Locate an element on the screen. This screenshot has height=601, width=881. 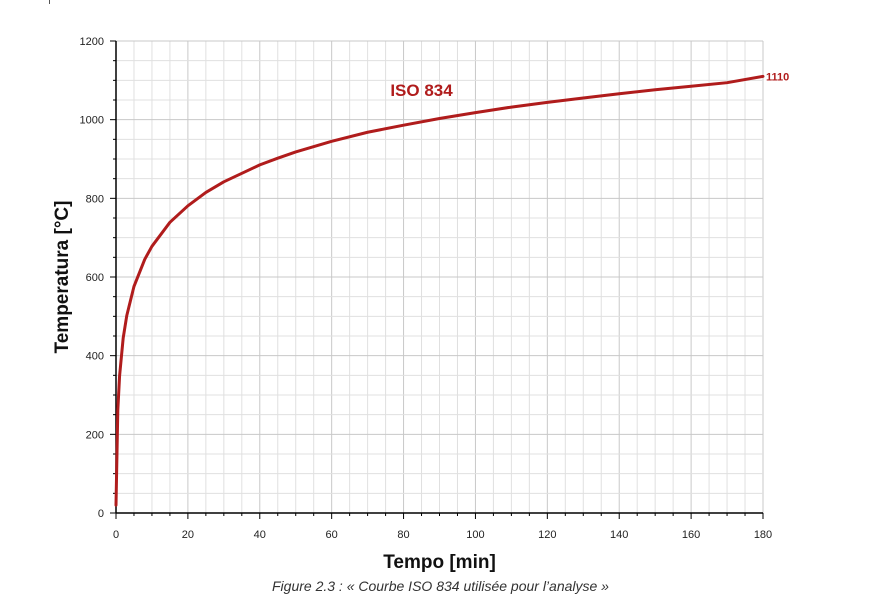
y-tick-label: 400 is located at coordinates (95, 357).